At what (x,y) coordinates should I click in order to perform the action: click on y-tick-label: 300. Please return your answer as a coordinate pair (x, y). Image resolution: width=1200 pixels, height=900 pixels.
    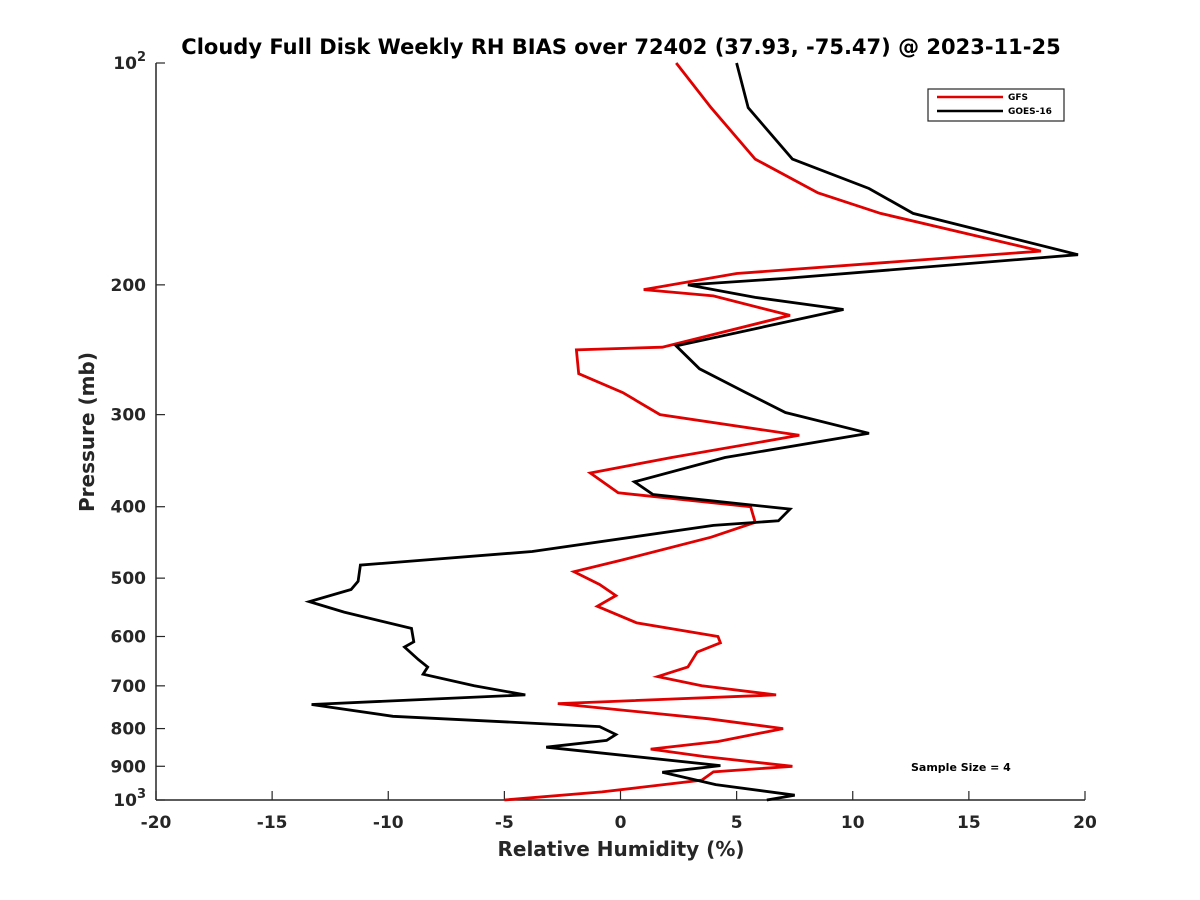
    Looking at the image, I should click on (129, 416).